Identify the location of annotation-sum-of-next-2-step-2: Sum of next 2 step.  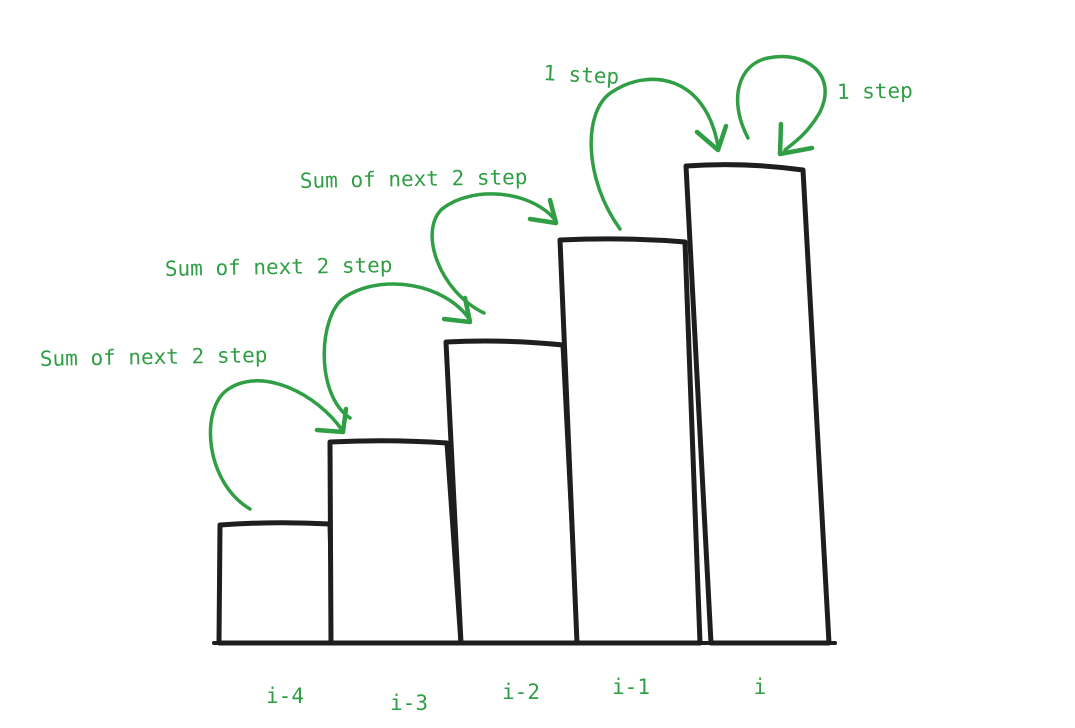
(279, 267).